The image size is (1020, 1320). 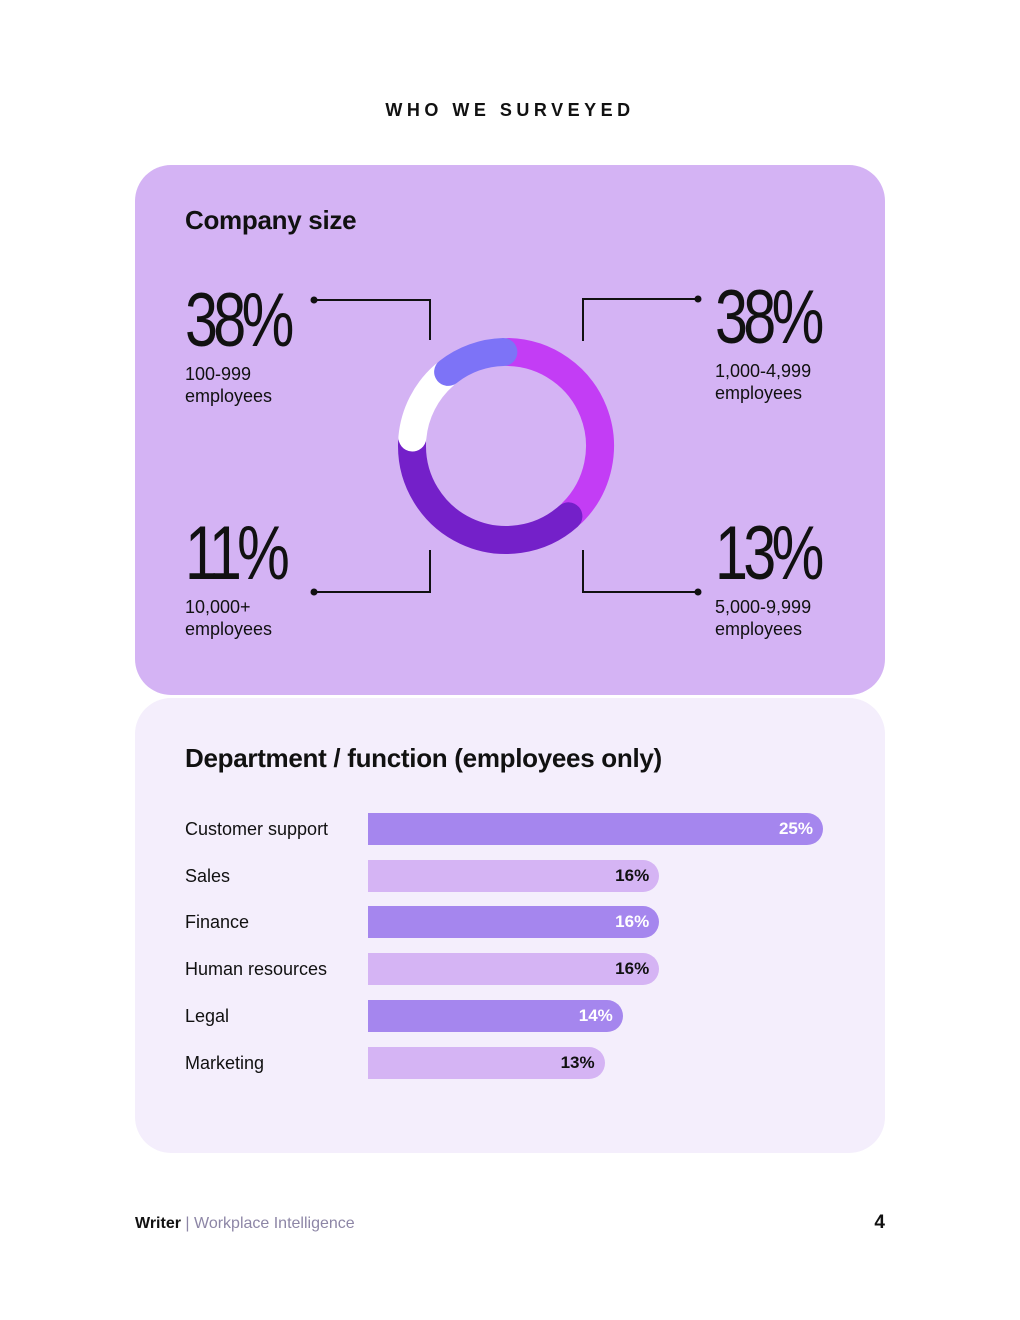 I want to click on stat-label-line1: 10,000+, so click(x=218, y=607).